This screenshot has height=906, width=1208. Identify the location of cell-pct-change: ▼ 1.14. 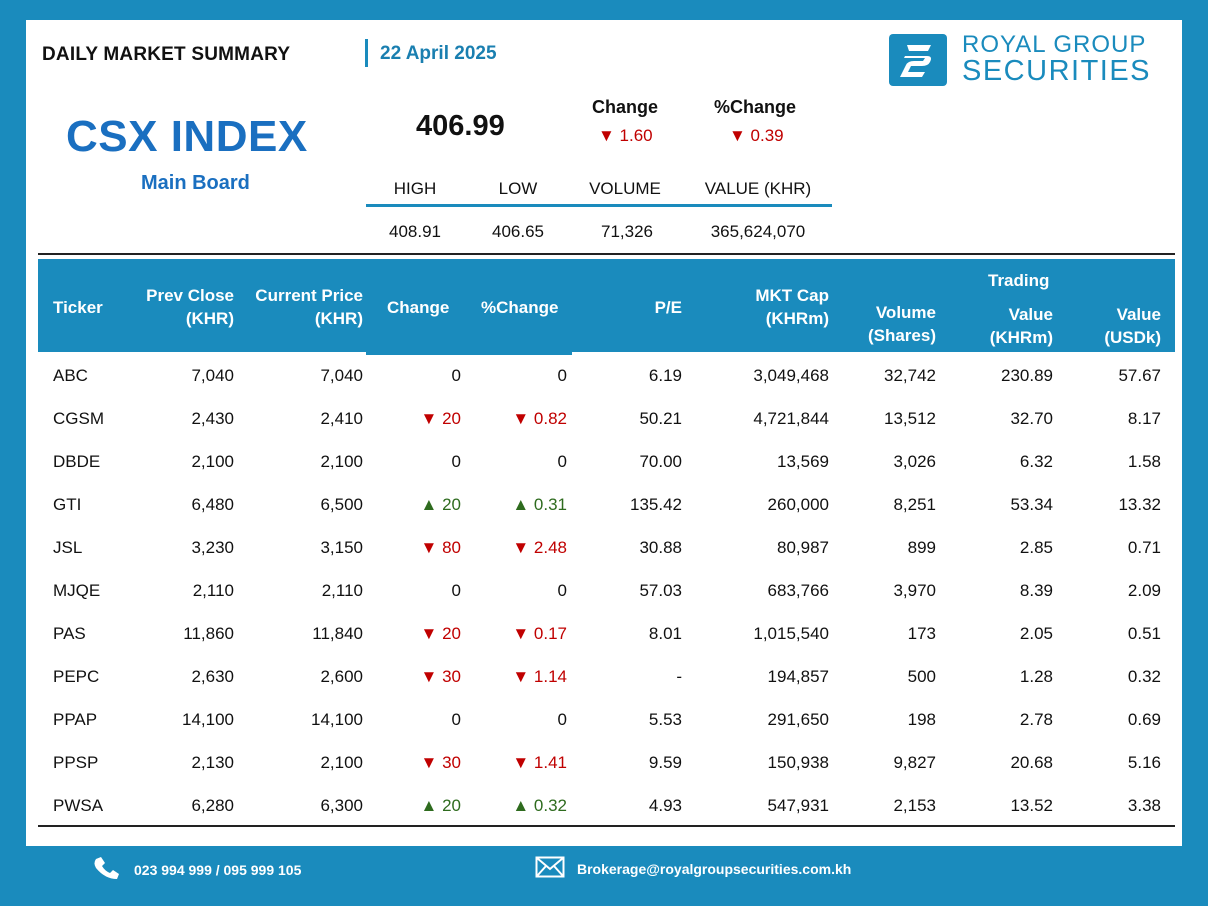
(539, 676).